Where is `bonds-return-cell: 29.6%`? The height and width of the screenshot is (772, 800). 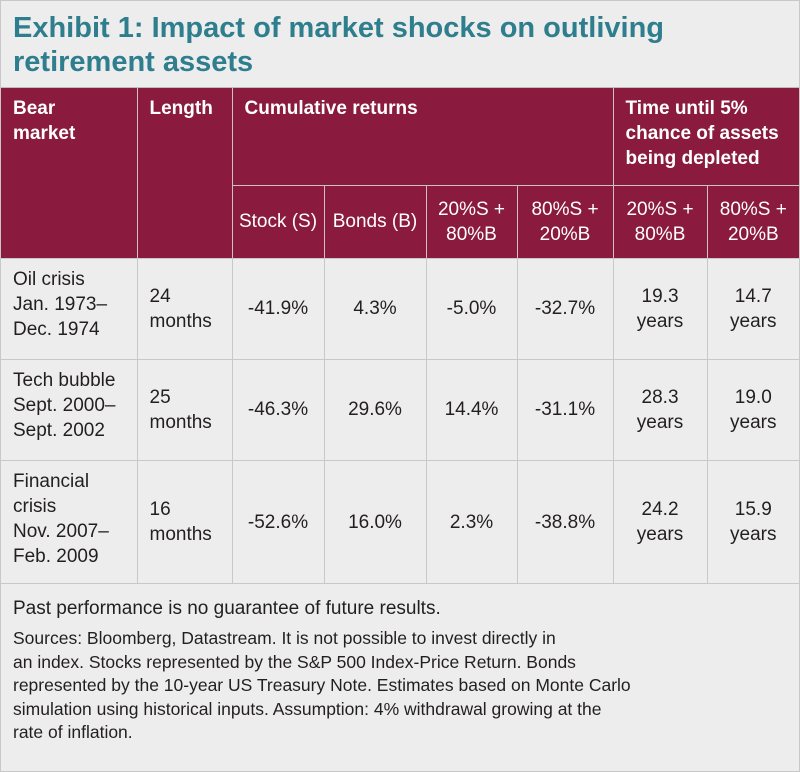 bonds-return-cell: 29.6% is located at coordinates (375, 409).